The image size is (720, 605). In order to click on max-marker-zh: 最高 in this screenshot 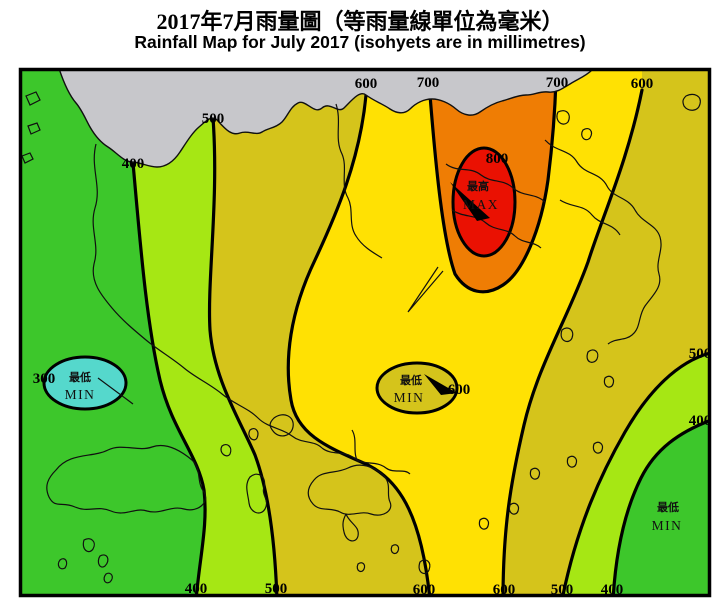, I will do `click(478, 186)`.